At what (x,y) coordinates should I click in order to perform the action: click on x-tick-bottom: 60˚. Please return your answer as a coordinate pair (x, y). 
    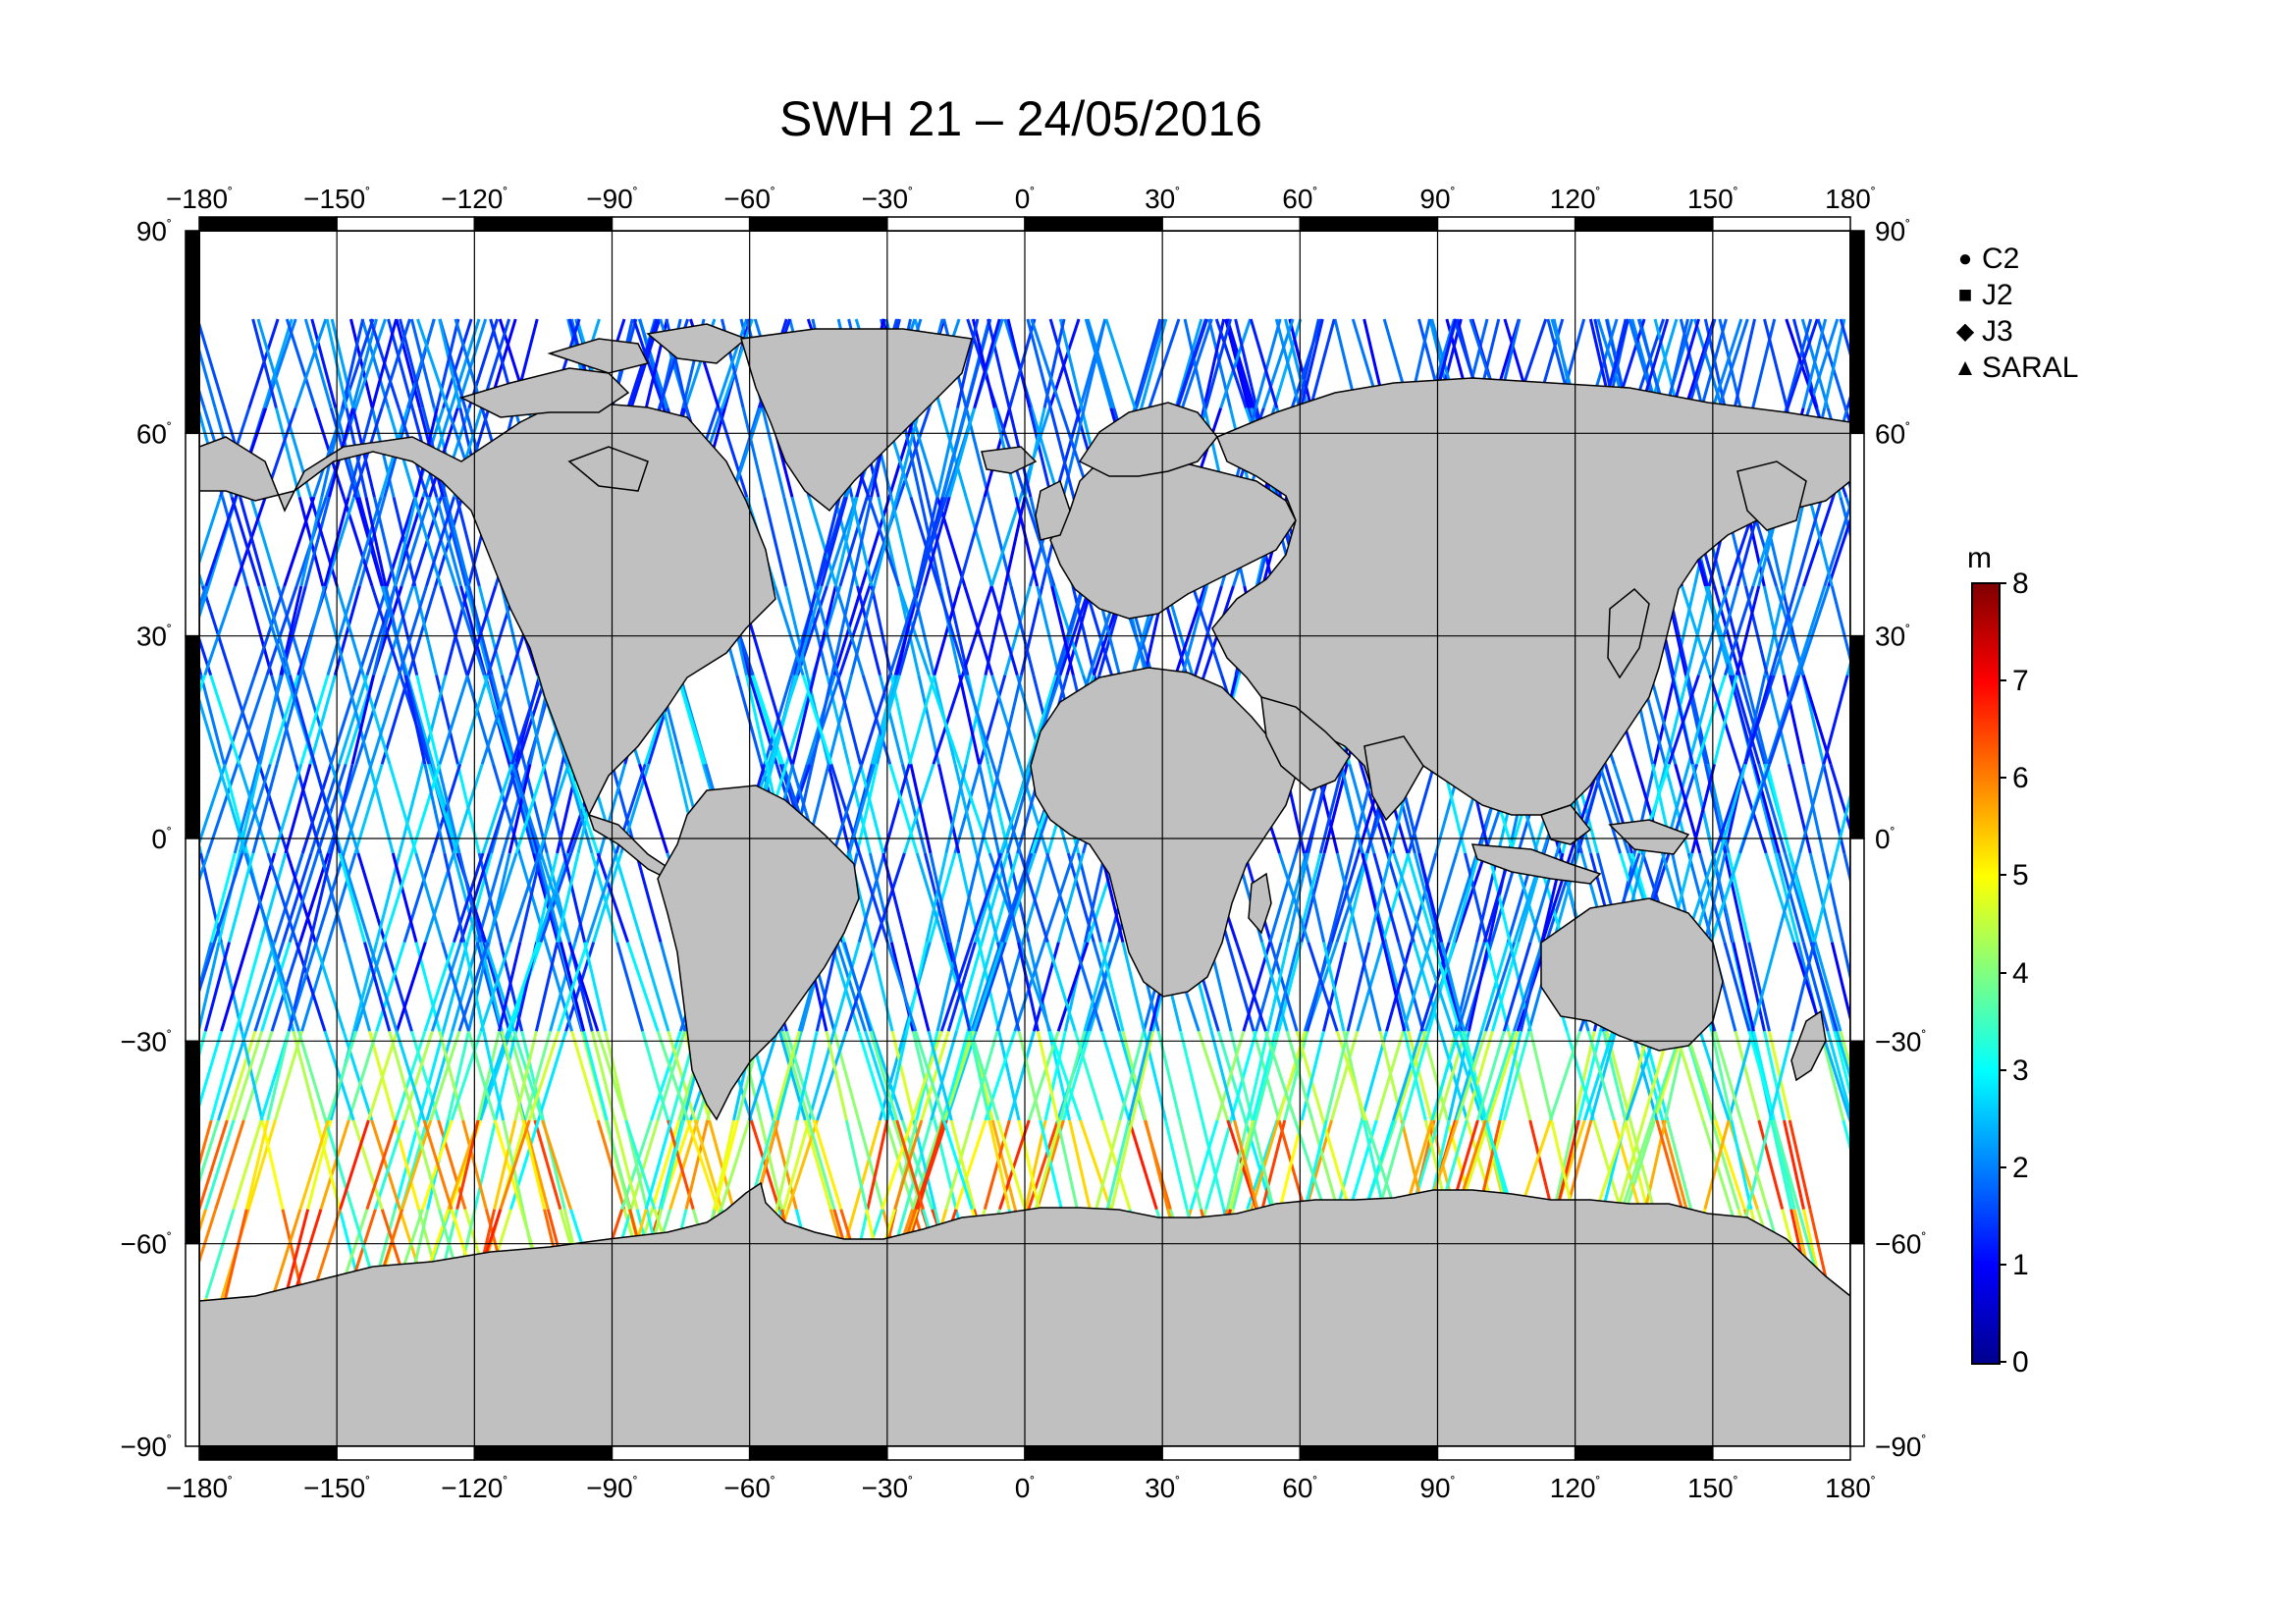
    Looking at the image, I should click on (1300, 1488).